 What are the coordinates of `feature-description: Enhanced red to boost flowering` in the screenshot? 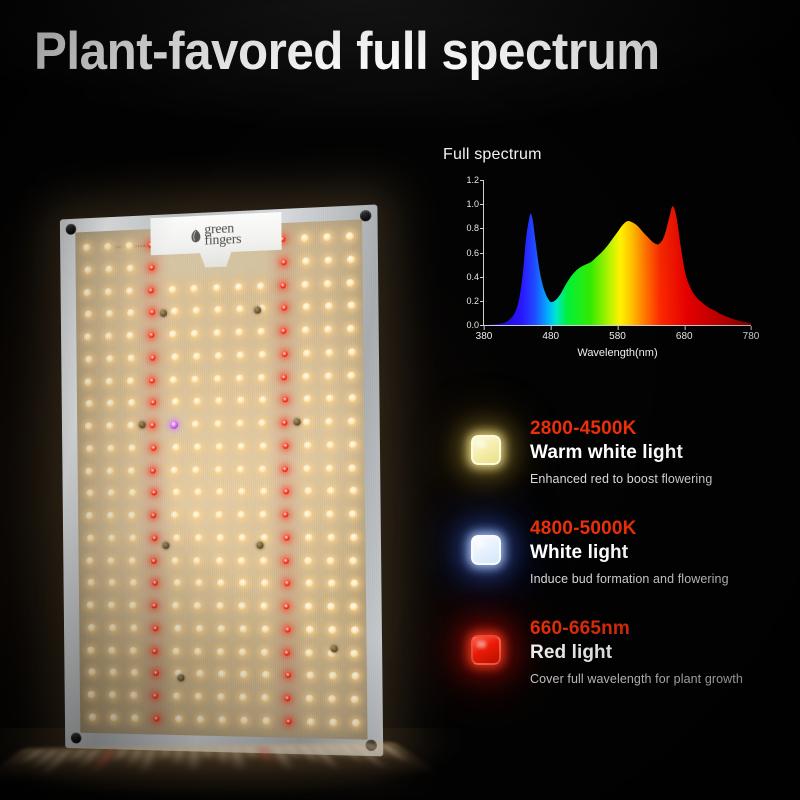 It's located at (621, 479).